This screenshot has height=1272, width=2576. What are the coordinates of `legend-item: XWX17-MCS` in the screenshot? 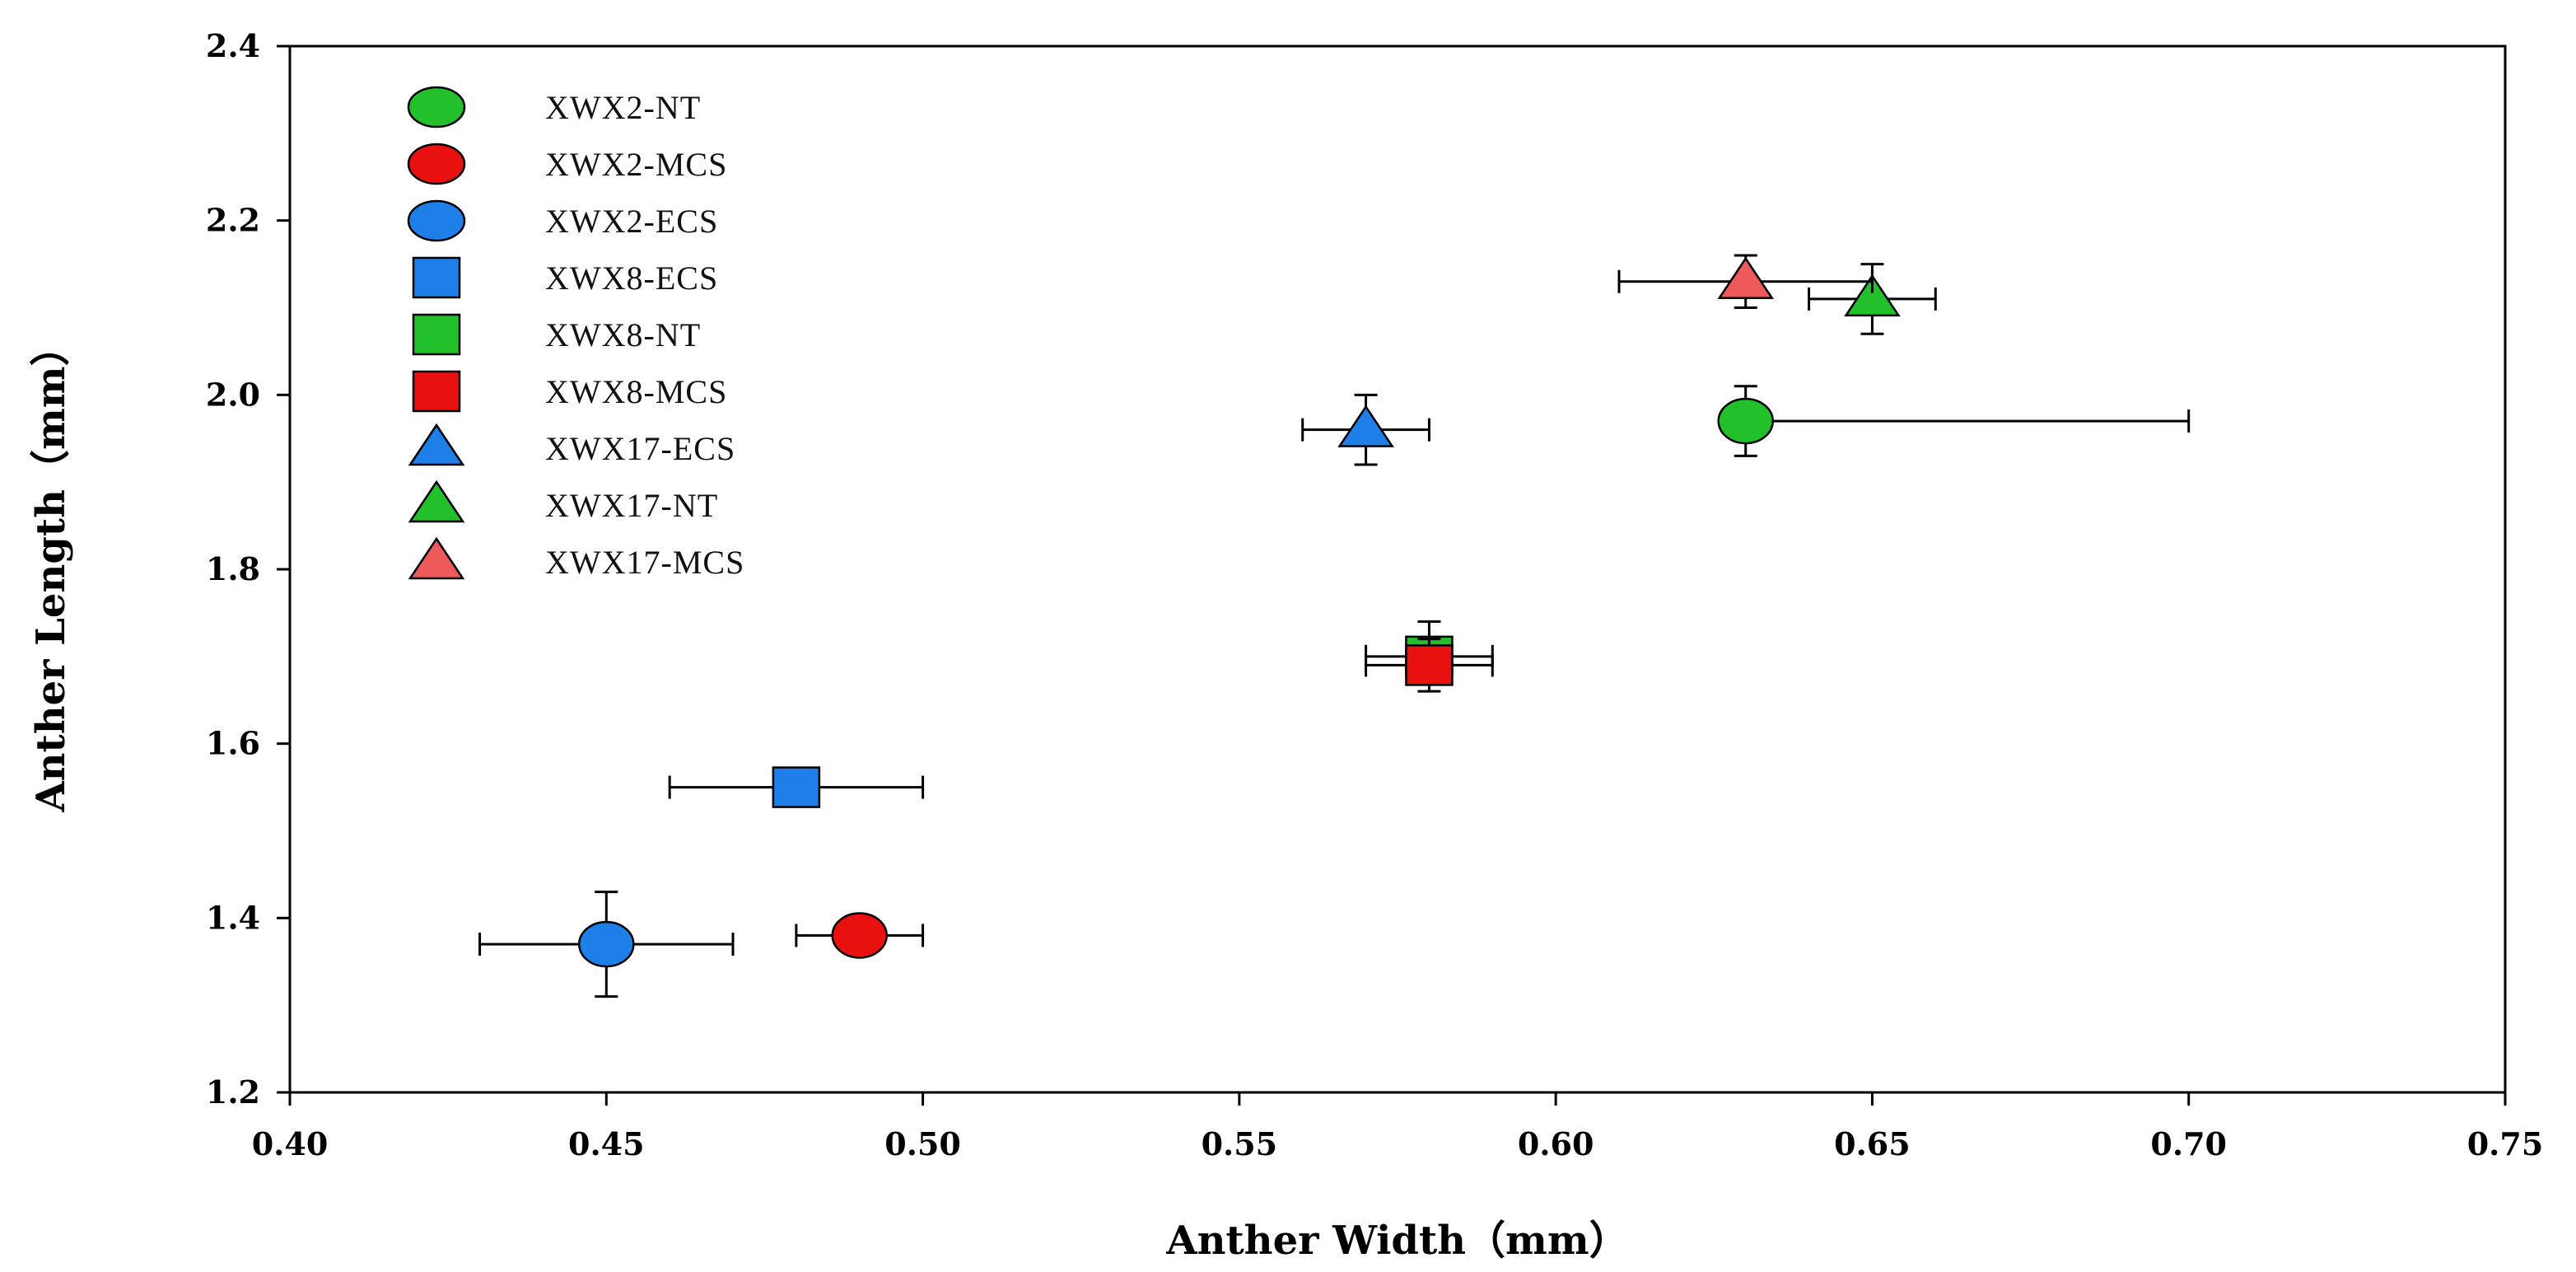 It's located at (576, 558).